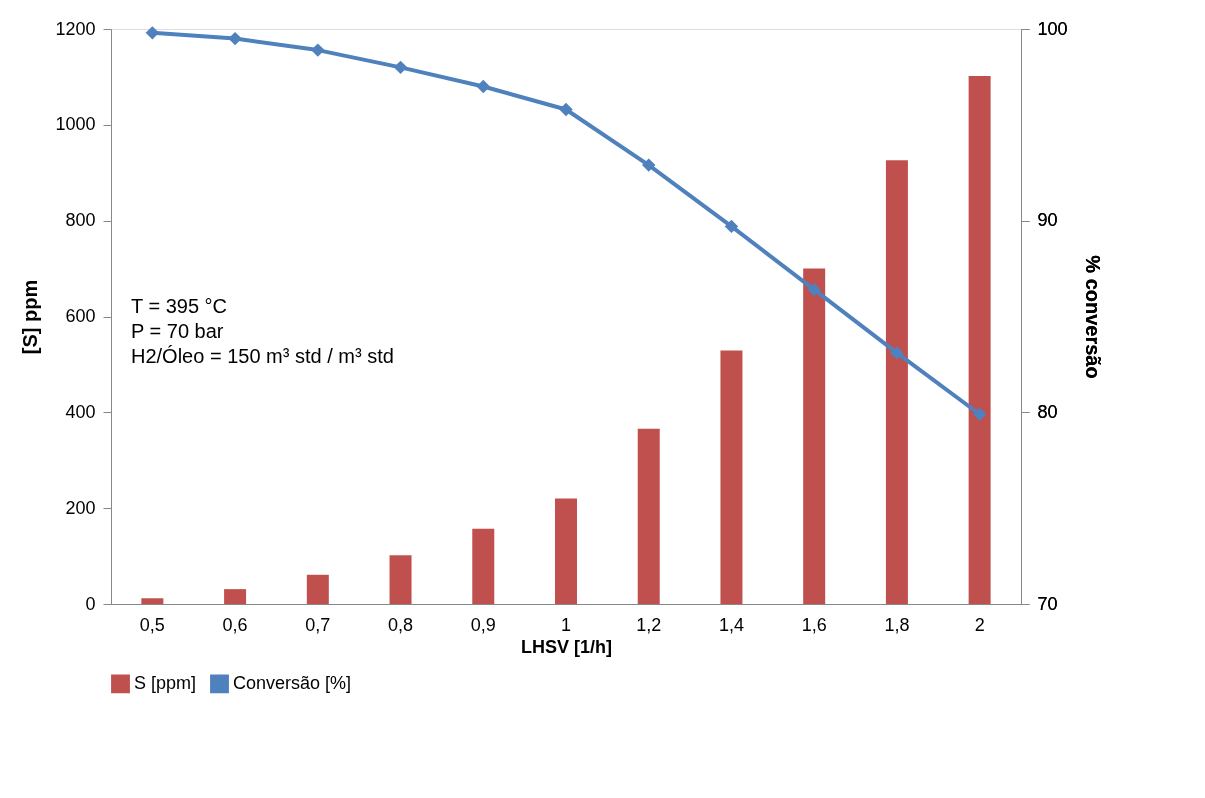 Image resolution: width=1205 pixels, height=798 pixels. I want to click on y-tick-label: 400, so click(80, 411).